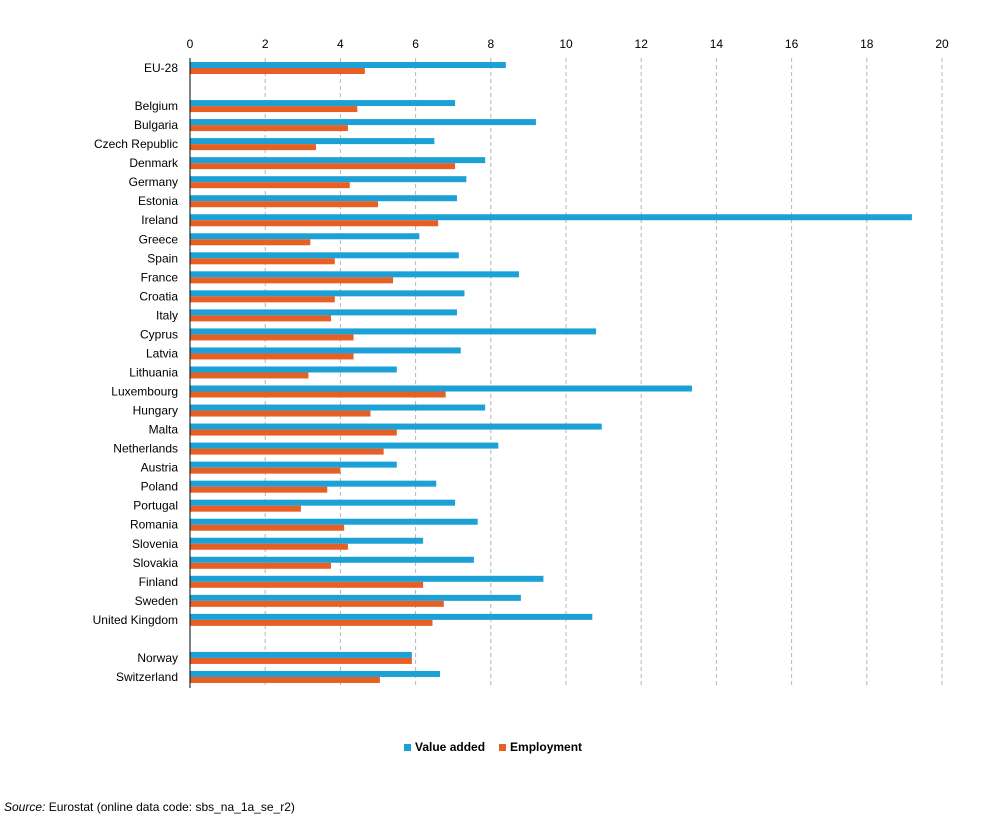  What do you see at coordinates (155, 411) in the screenshot?
I see `category-label: Hungary` at bounding box center [155, 411].